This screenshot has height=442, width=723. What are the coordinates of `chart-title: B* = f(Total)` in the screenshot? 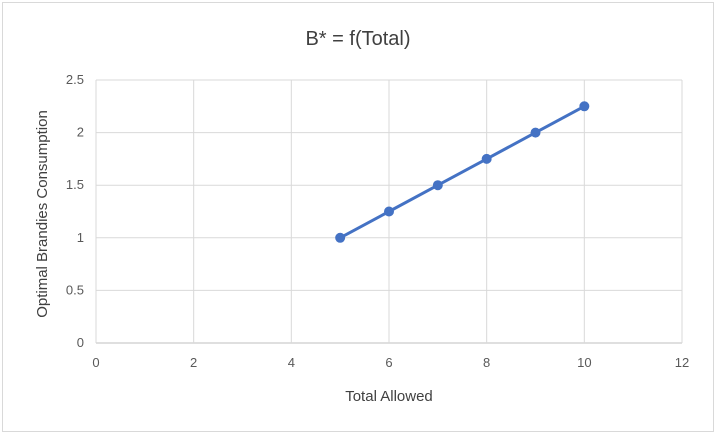 It's located at (357, 39).